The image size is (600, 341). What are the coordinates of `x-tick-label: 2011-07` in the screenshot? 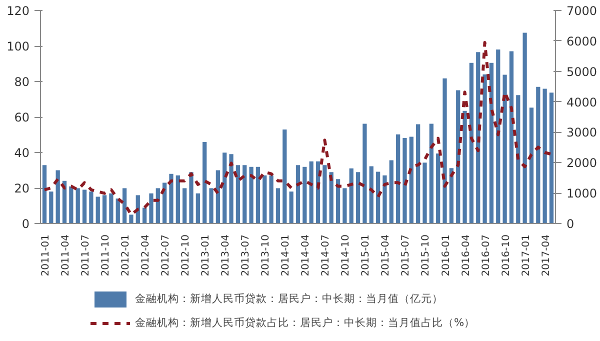 It's located at (86, 255).